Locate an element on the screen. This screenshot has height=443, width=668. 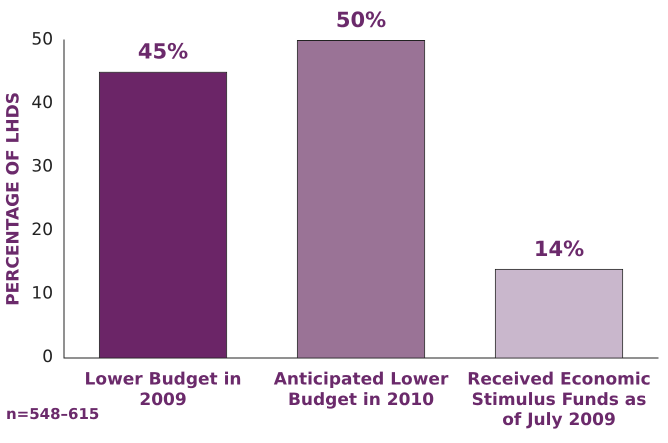
y-tick-label: 20 is located at coordinates (42, 230).